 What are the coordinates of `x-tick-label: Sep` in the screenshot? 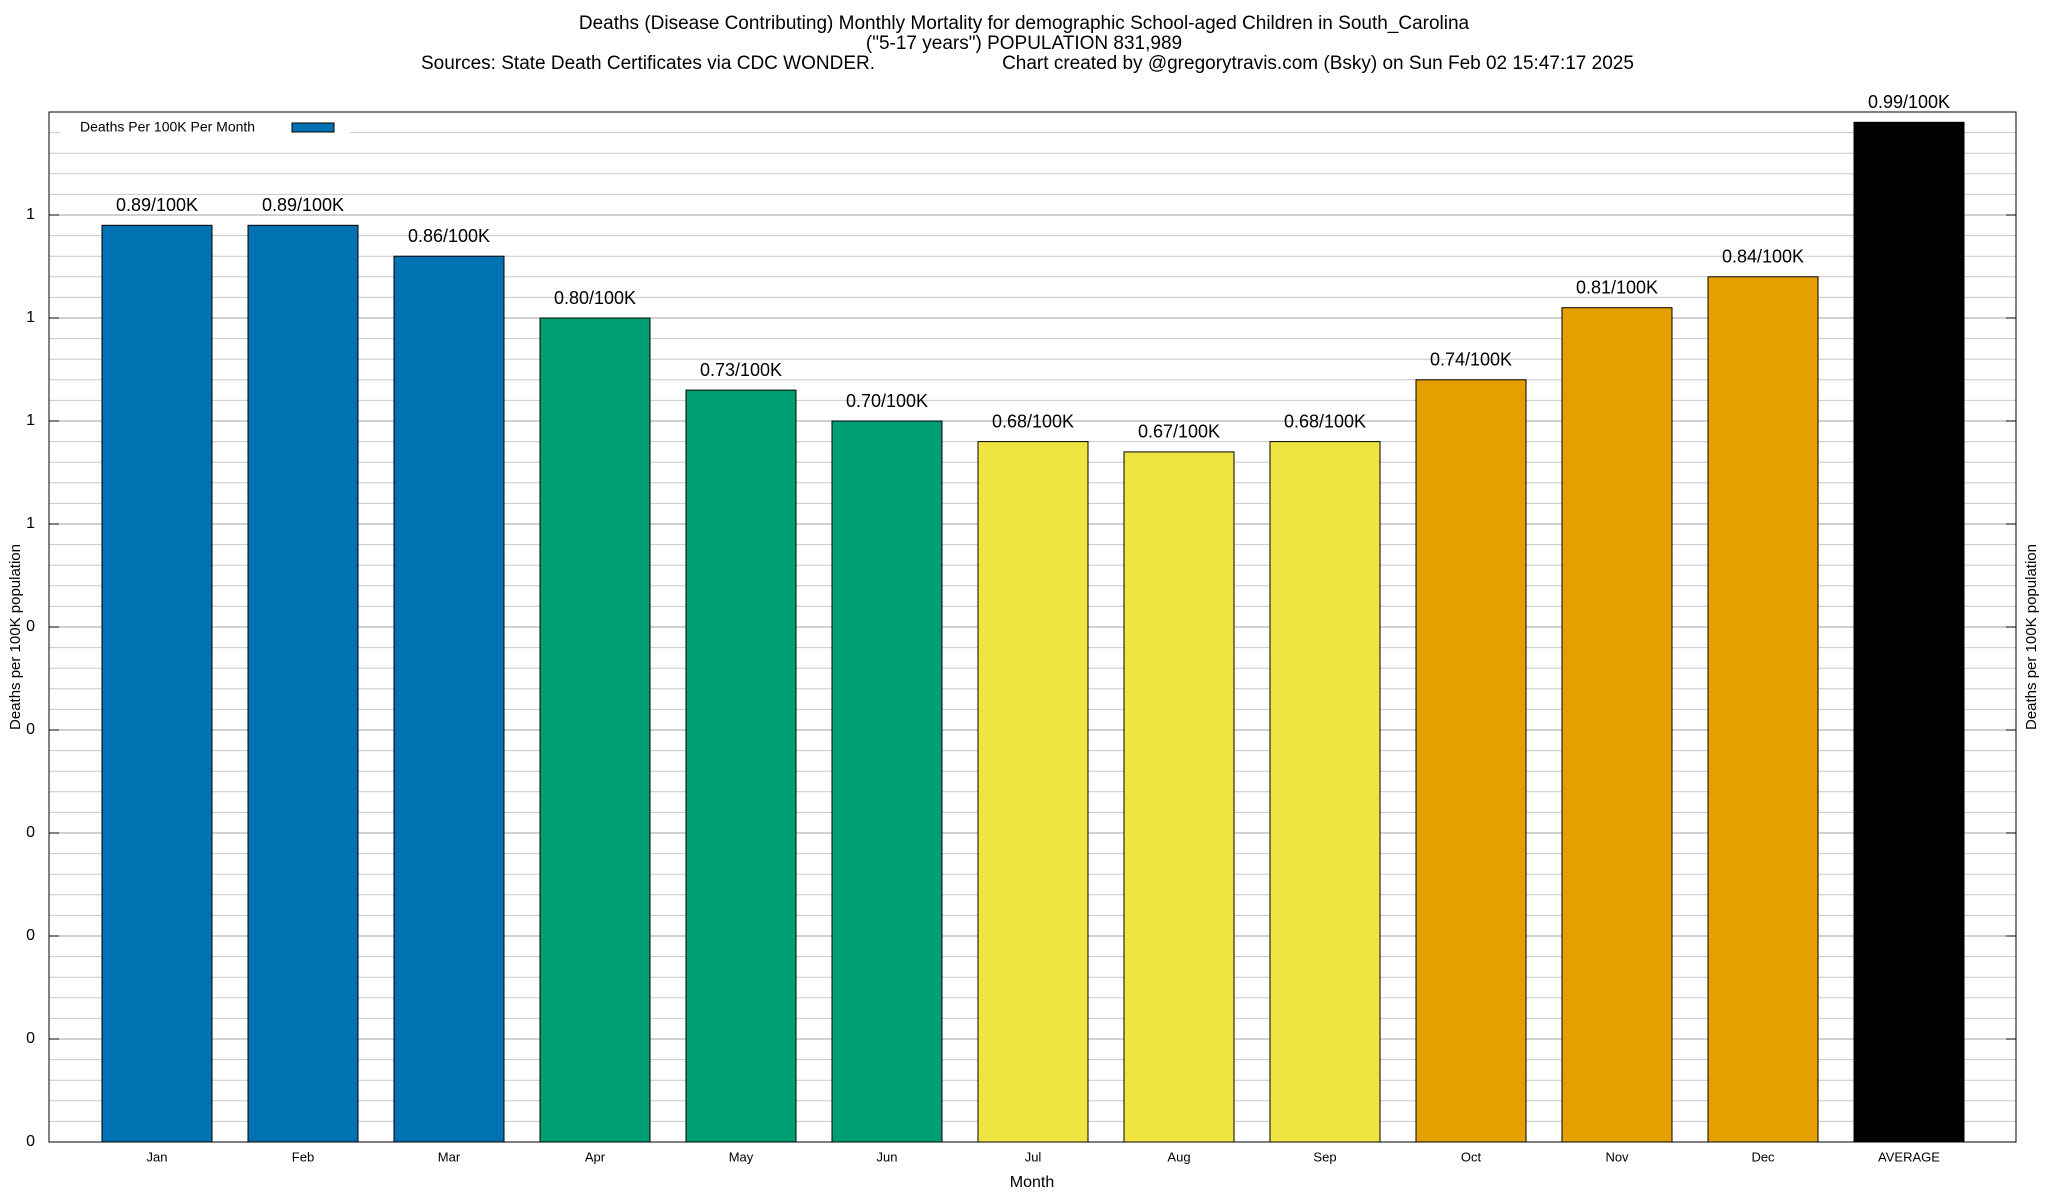 It's located at (1324, 1156).